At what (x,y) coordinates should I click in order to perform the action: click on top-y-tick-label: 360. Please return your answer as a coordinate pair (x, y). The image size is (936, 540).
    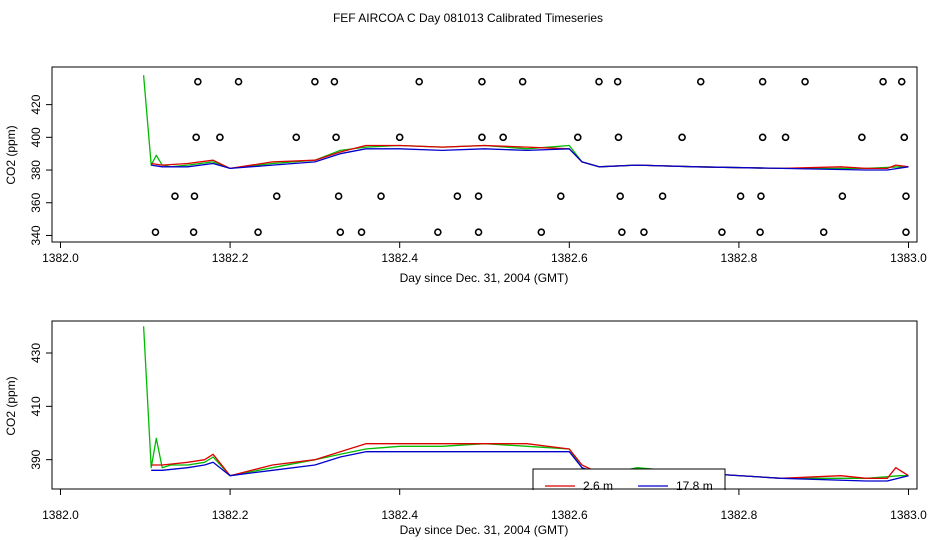
    Looking at the image, I should click on (36, 202).